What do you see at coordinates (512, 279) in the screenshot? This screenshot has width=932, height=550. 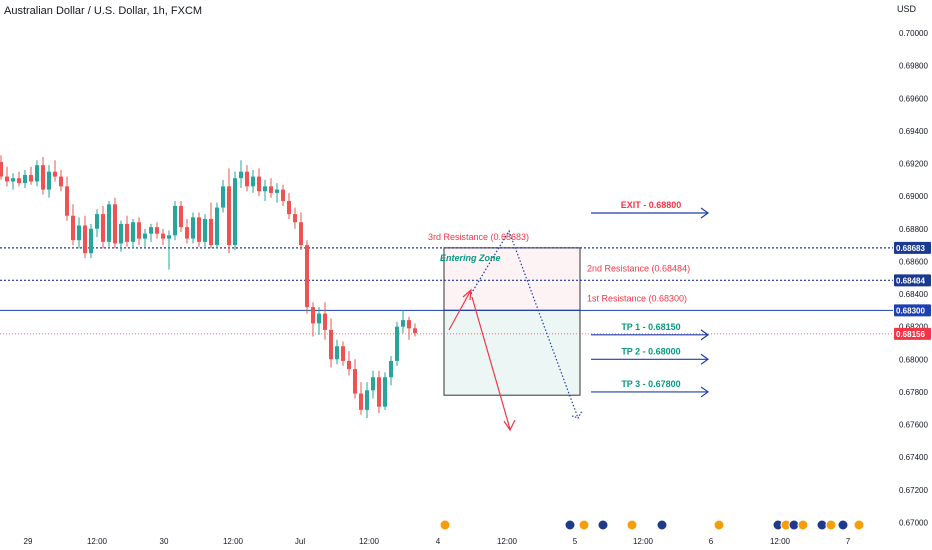 I see `entry-zone-box` at bounding box center [512, 279].